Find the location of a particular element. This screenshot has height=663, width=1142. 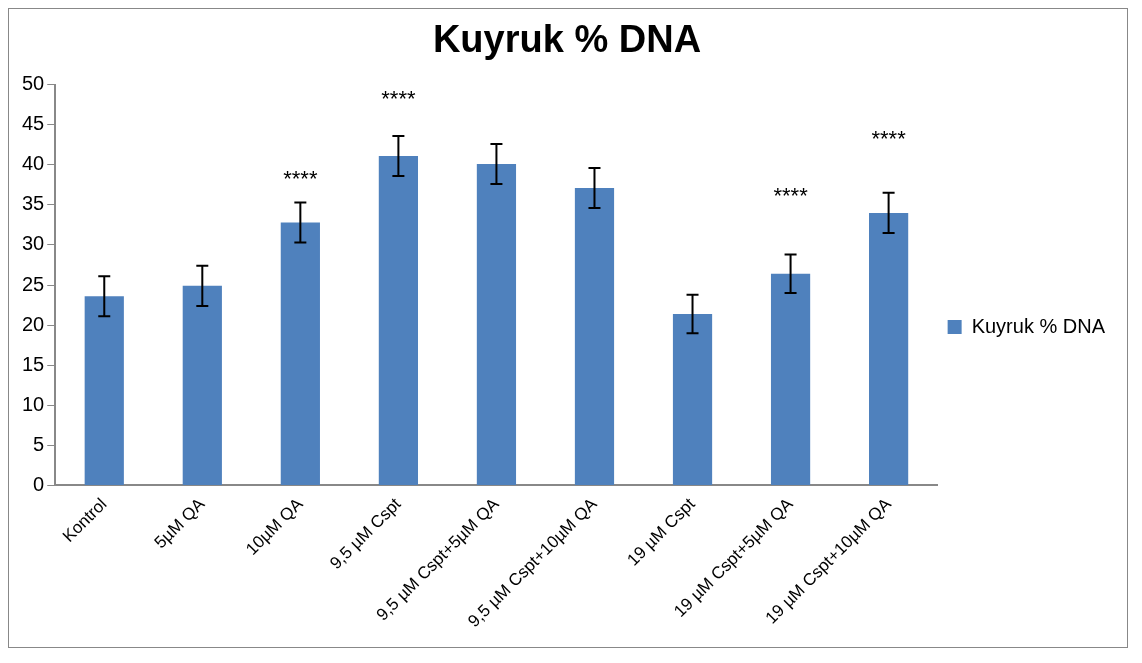

y-tick-label: 0 is located at coordinates (39, 484).